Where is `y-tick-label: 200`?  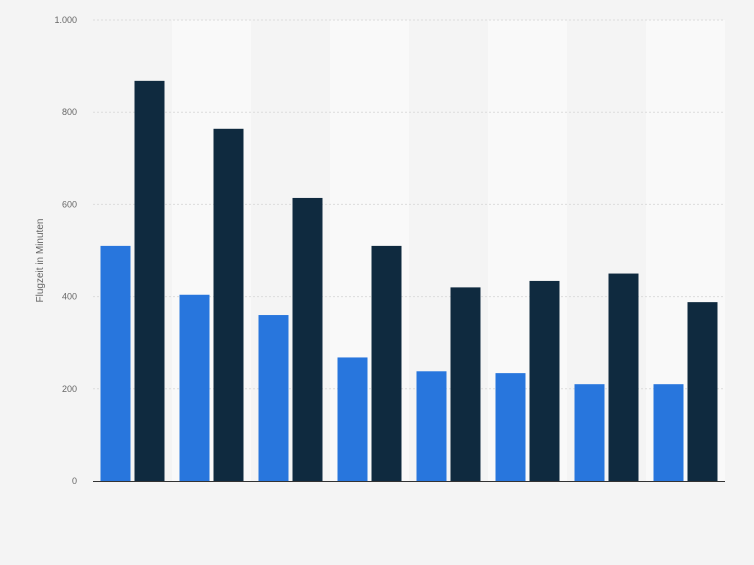
y-tick-label: 200 is located at coordinates (69, 389).